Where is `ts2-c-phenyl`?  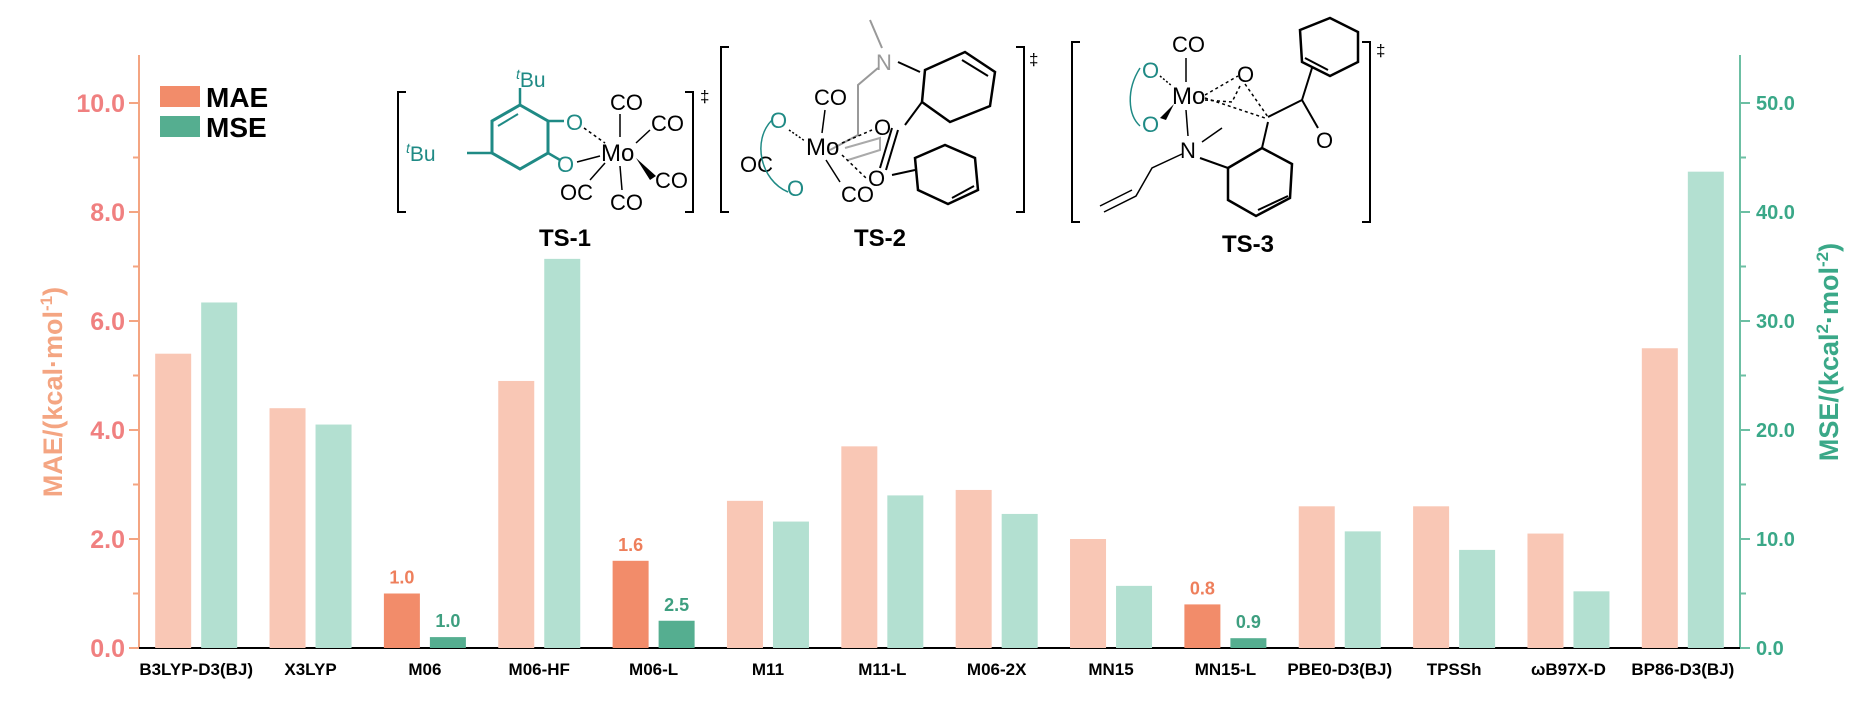
ts2-c-phenyl is located at coordinates (903, 172).